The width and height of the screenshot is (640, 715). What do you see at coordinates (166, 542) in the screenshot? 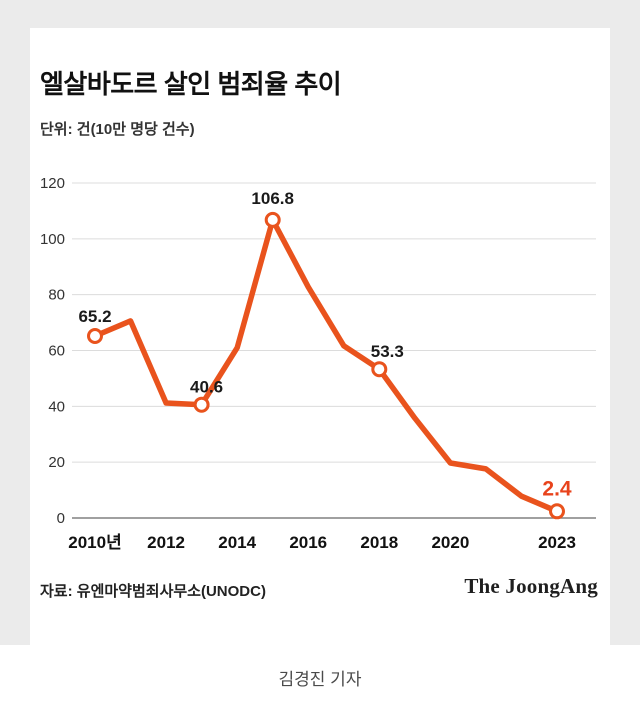
I see `svg-text: 2012` at bounding box center [166, 542].